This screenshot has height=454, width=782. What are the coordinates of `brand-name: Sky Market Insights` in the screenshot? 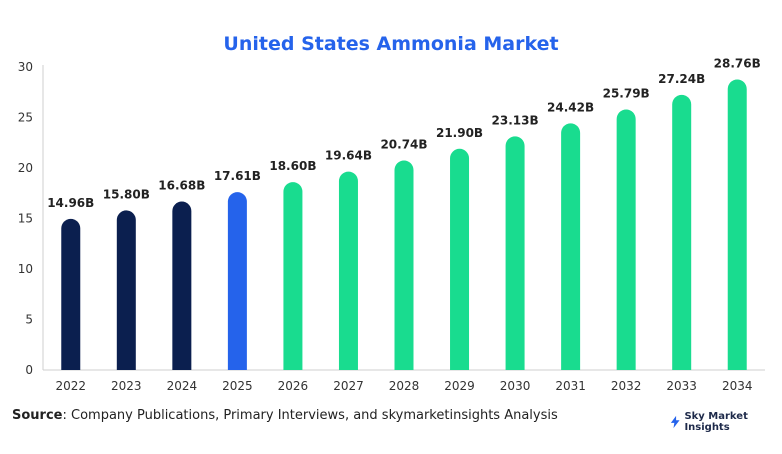 It's located at (716, 422).